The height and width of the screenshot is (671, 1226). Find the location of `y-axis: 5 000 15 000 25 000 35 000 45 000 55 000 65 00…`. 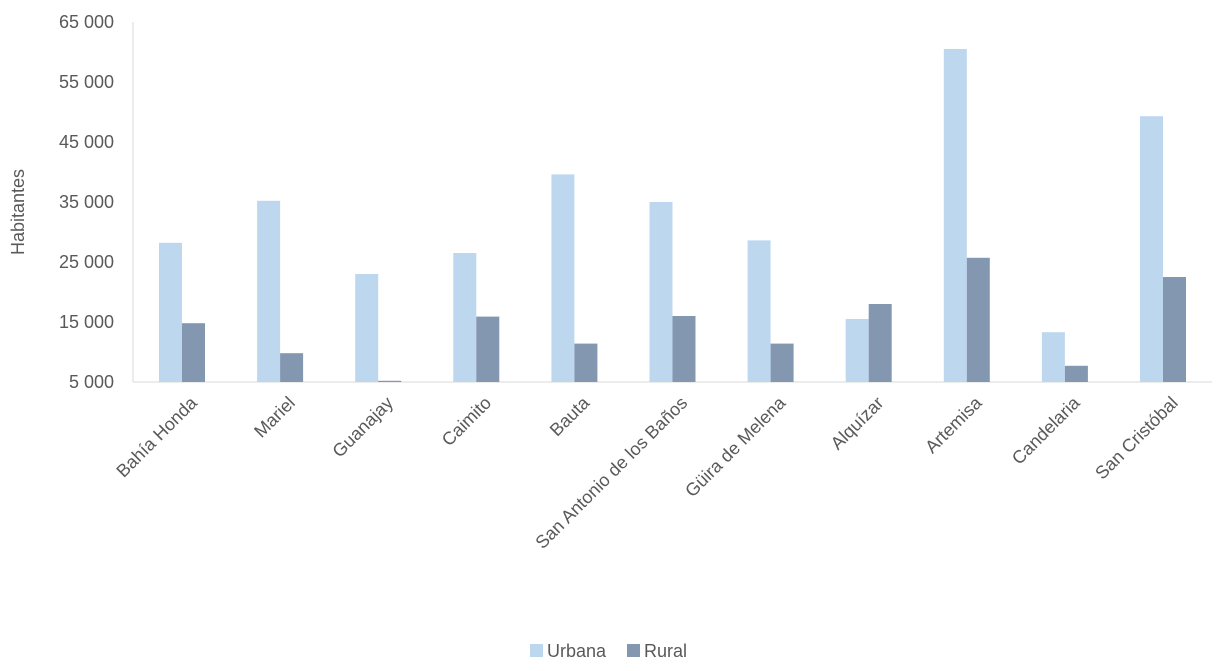

y-axis: 5 000 15 000 25 000 35 000 45 000 55 000 65 00… is located at coordinates (96, 202).